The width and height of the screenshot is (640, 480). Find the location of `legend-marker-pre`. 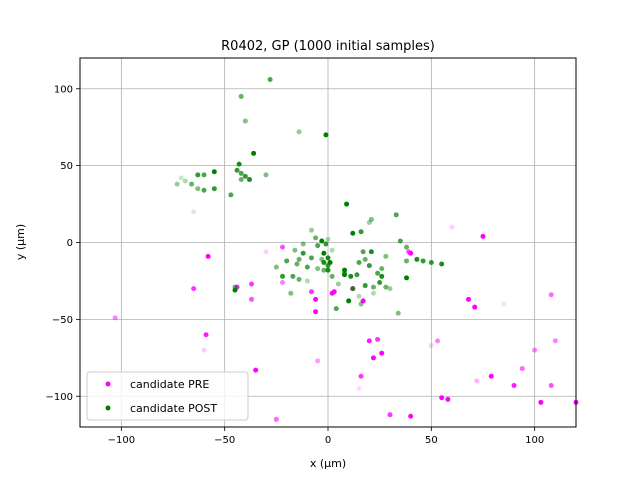

legend-marker-pre is located at coordinates (108, 384).